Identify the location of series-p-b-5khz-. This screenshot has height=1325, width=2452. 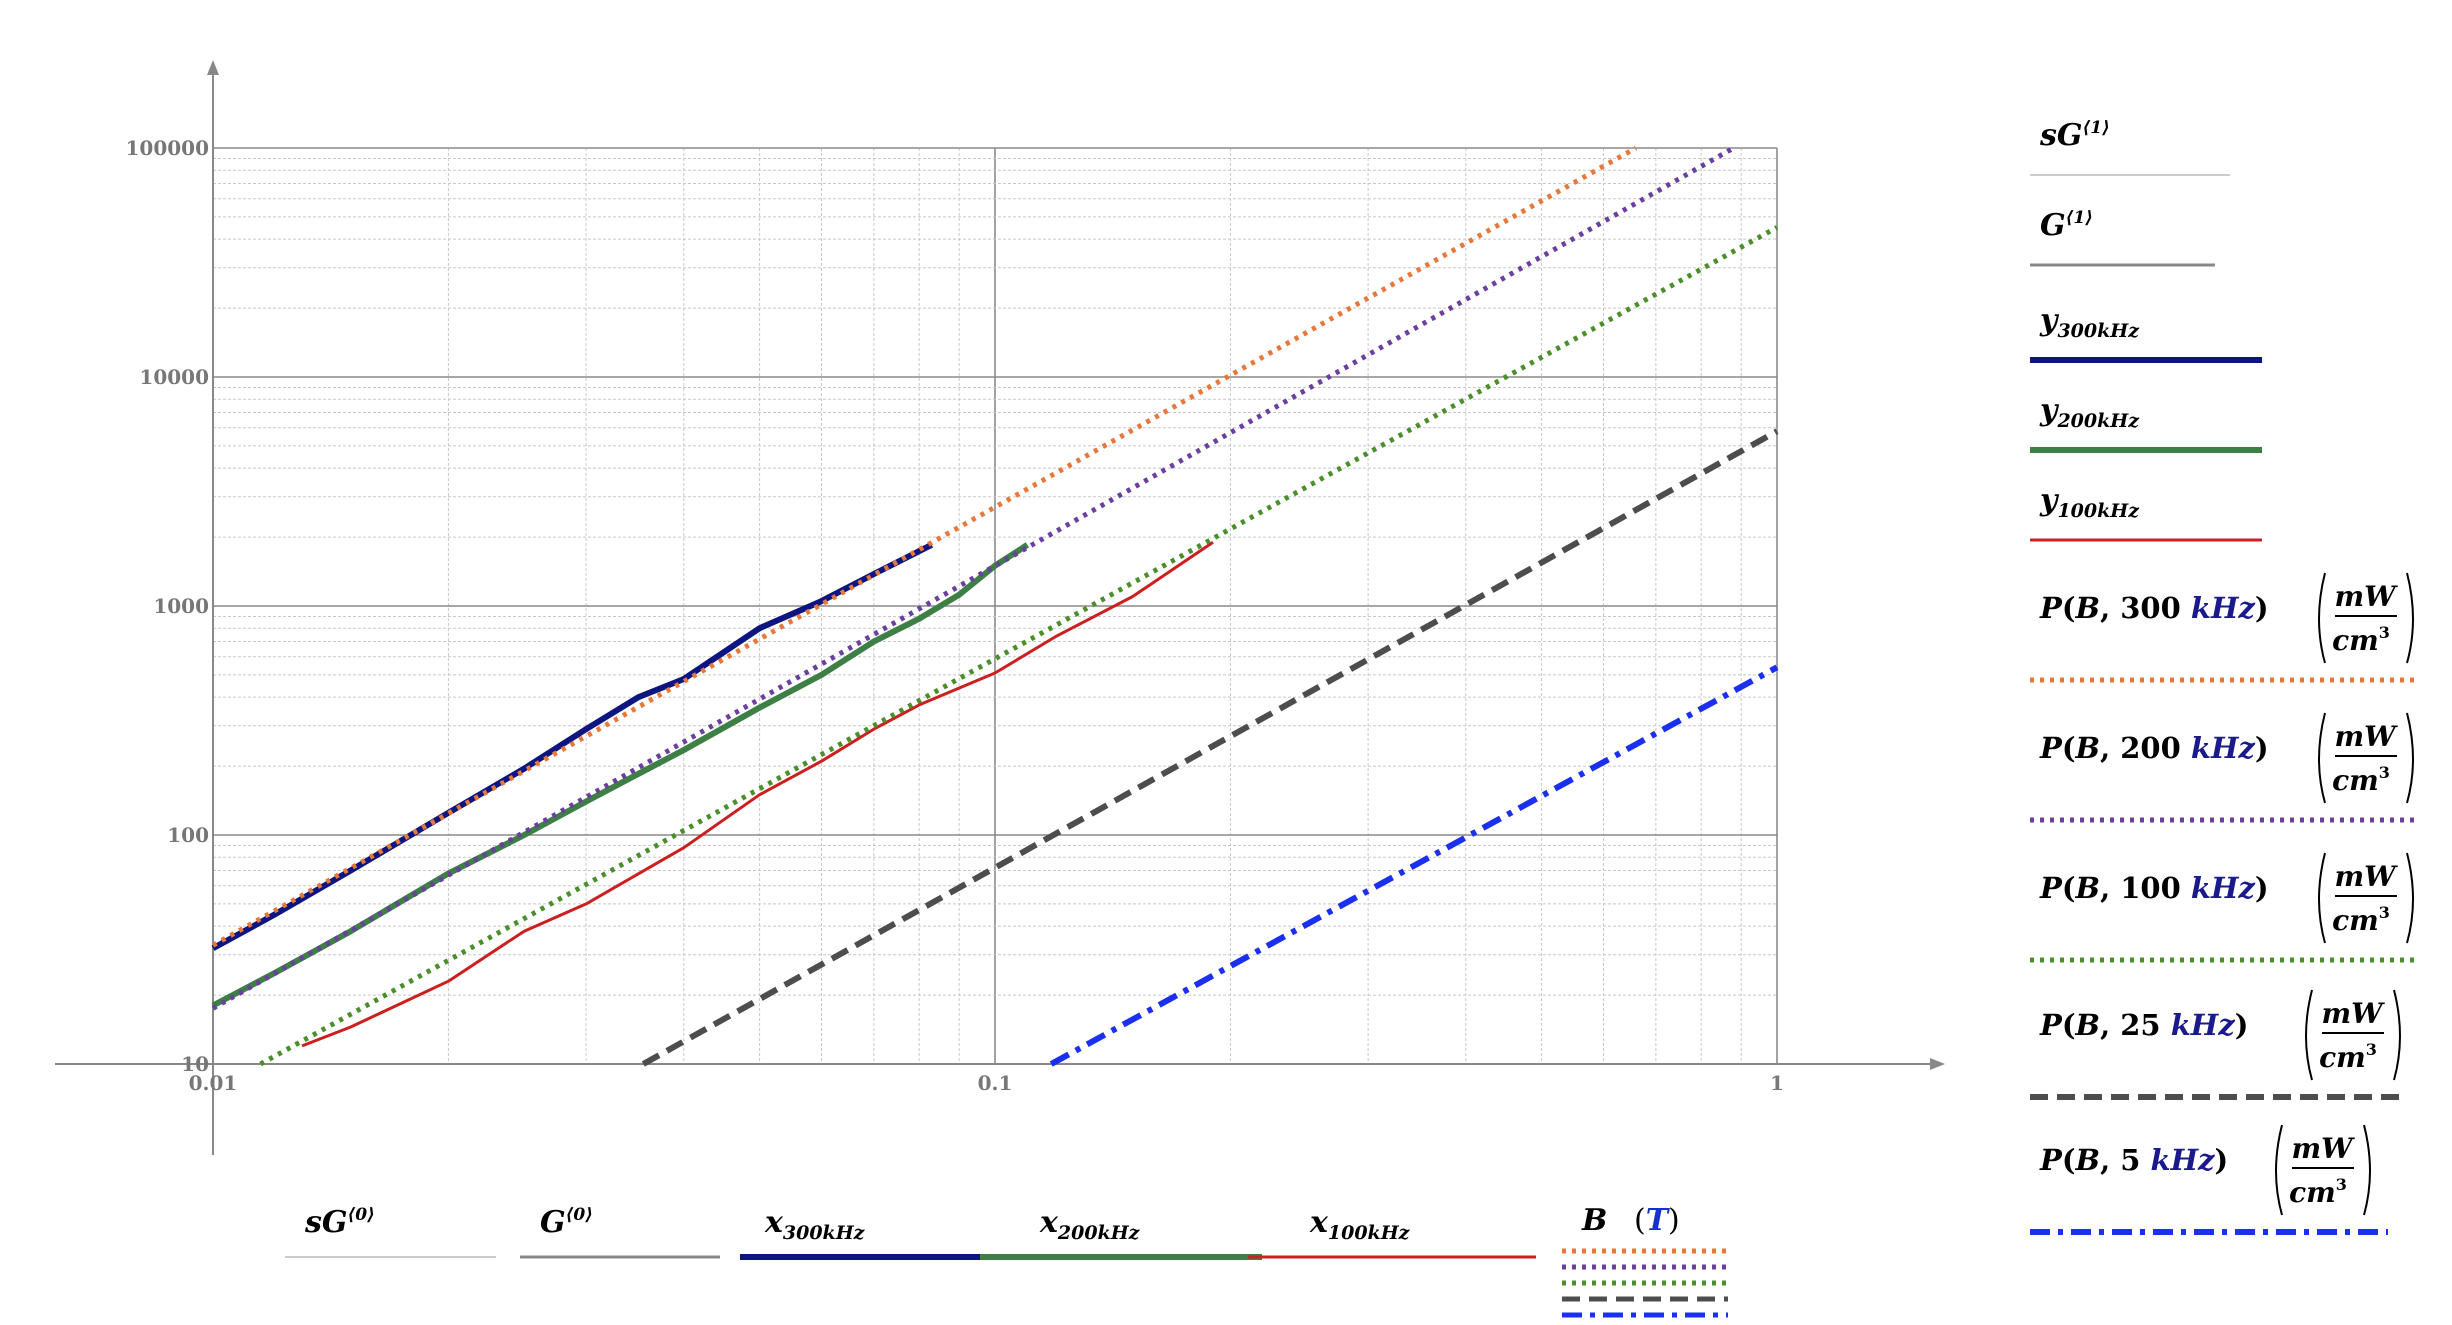
(1414, 865).